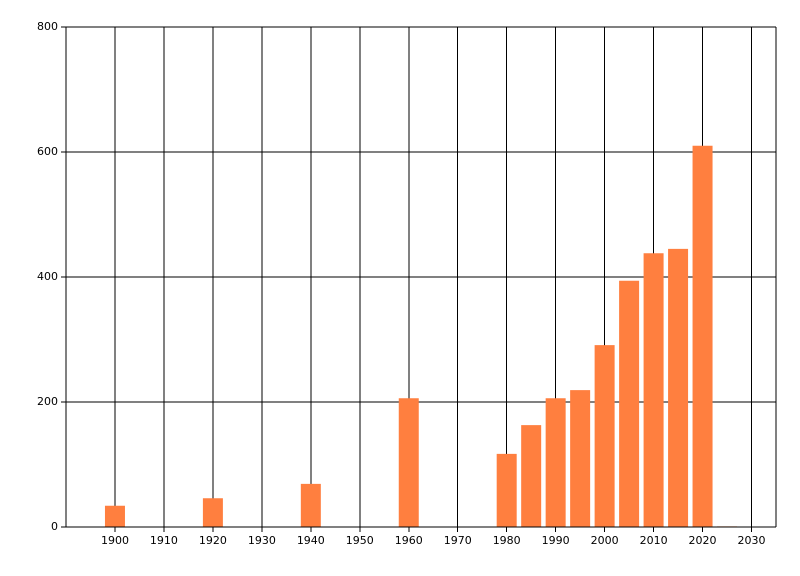 Image resolution: width=800 pixels, height=576 pixels. I want to click on y-tick-label: 600, so click(47, 151).